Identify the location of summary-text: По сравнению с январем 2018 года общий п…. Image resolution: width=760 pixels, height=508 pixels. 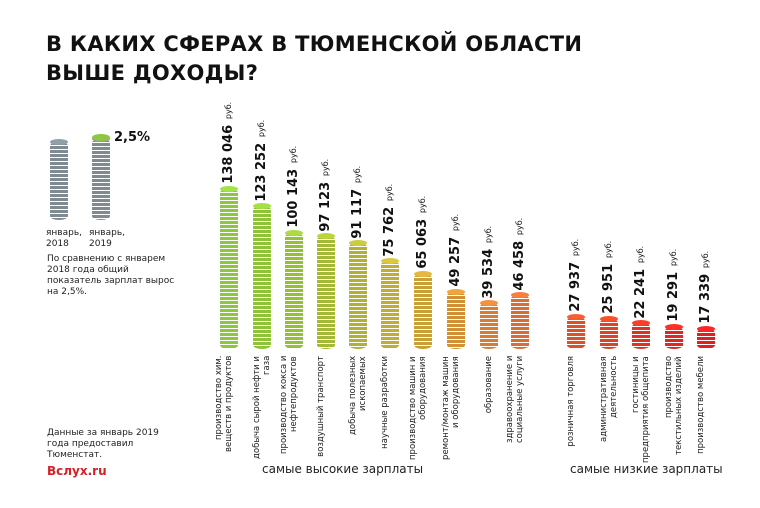
(111, 275).